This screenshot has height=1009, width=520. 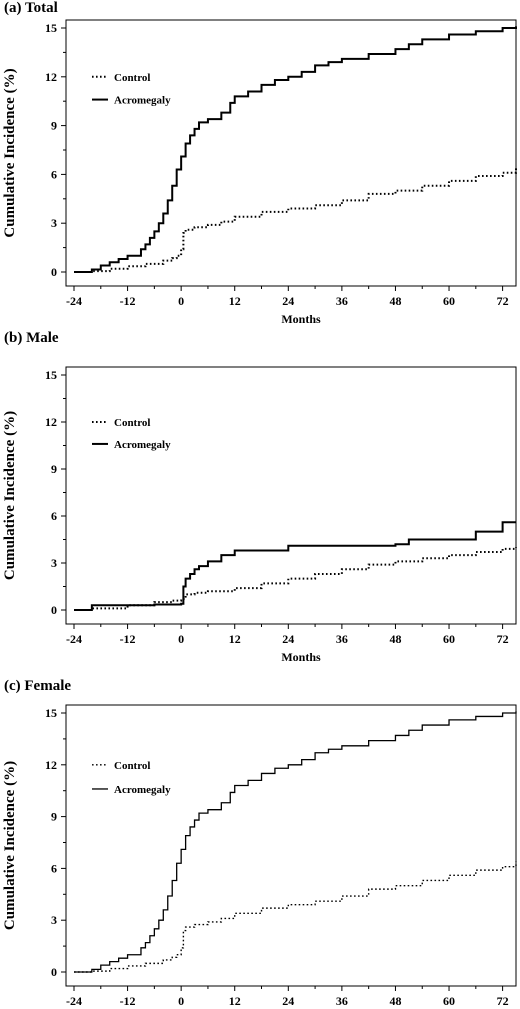 I want to click on series-acromegaly-line, so click(x=295, y=566).